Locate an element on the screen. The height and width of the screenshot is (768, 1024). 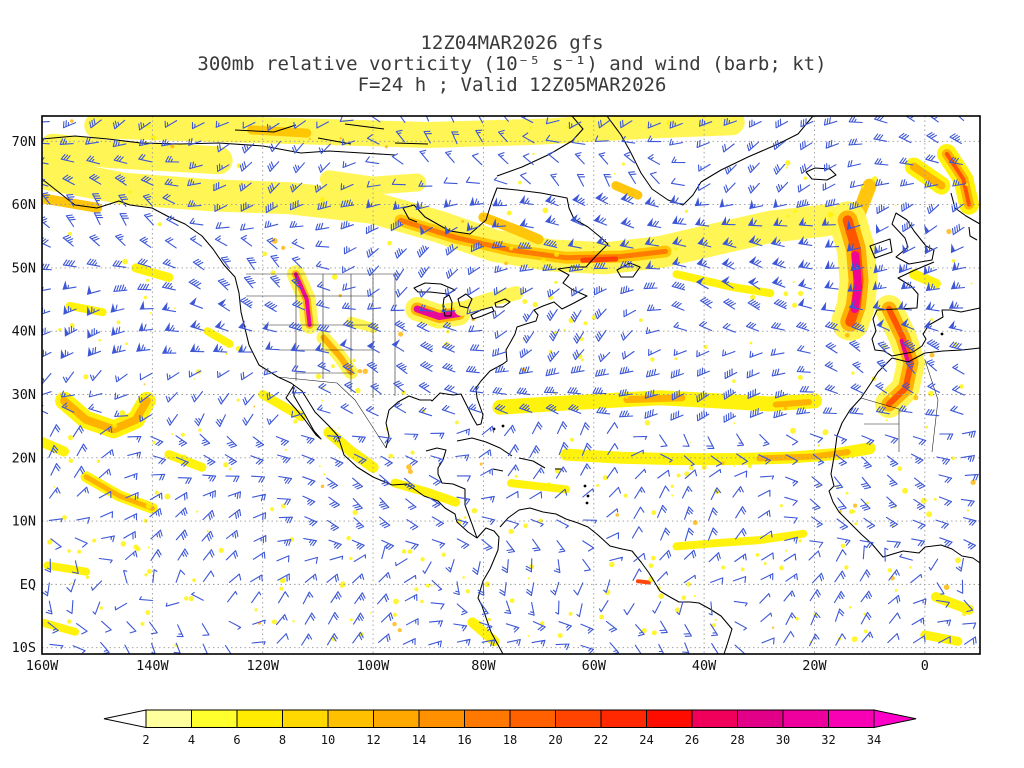
svg-text: 40W is located at coordinates (704, 666).